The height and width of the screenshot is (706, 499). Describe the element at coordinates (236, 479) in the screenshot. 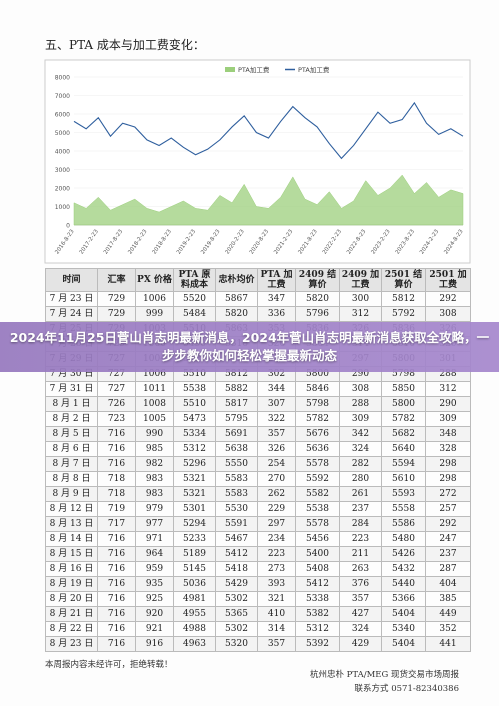

I see `table-cell: 5583` at that location.